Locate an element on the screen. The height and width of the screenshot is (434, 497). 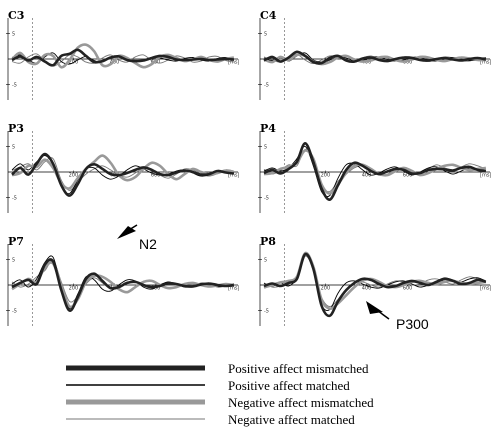
y-tick-label-p7: 5 is located at coordinates (13, 260).